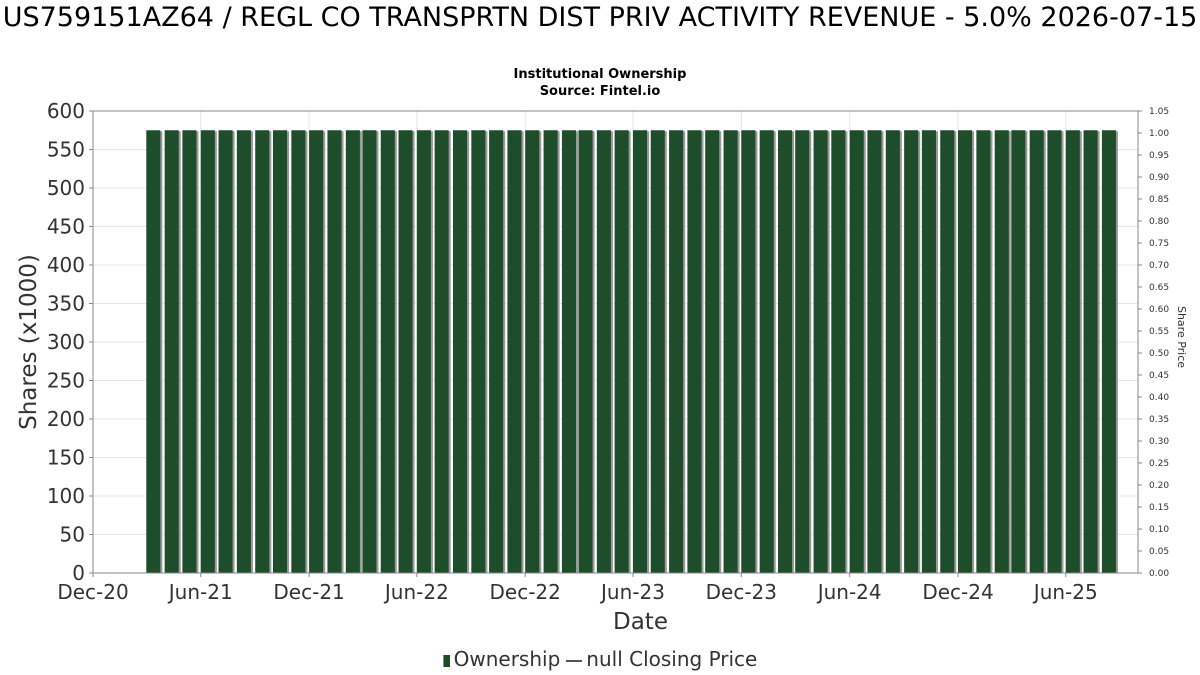 This screenshot has height=675, width=1200. What do you see at coordinates (1159, 222) in the screenshot?
I see `y2-tick-label: 0.80` at bounding box center [1159, 222].